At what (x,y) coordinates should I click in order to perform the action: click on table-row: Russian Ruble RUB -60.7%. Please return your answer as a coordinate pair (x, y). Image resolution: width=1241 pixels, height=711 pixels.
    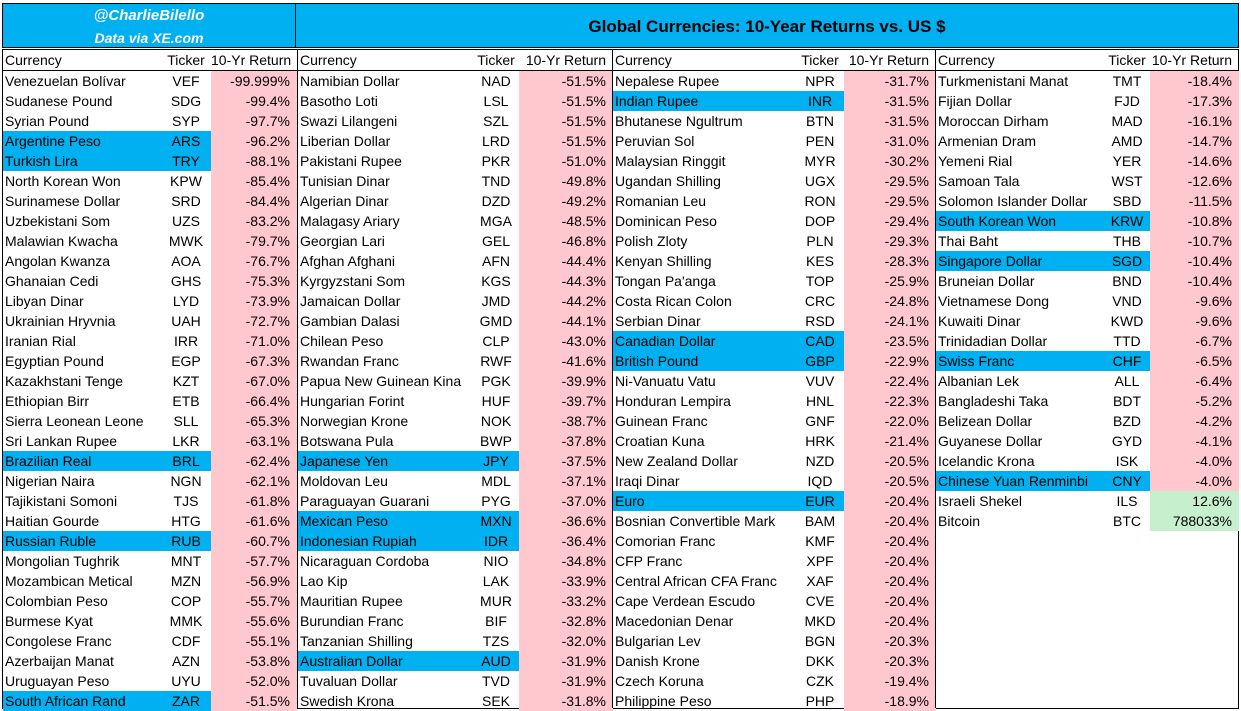
    Looking at the image, I should click on (150, 541).